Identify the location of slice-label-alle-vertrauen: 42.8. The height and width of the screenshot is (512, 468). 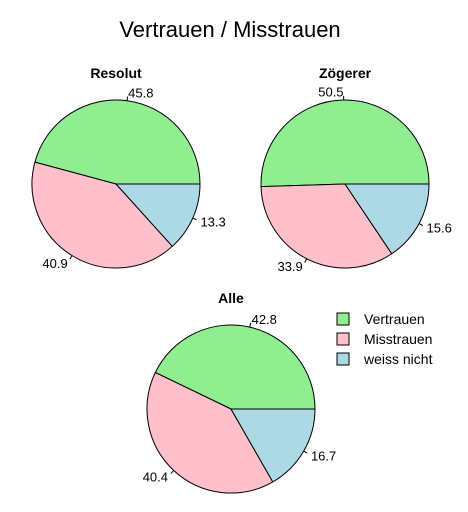
(264, 319).